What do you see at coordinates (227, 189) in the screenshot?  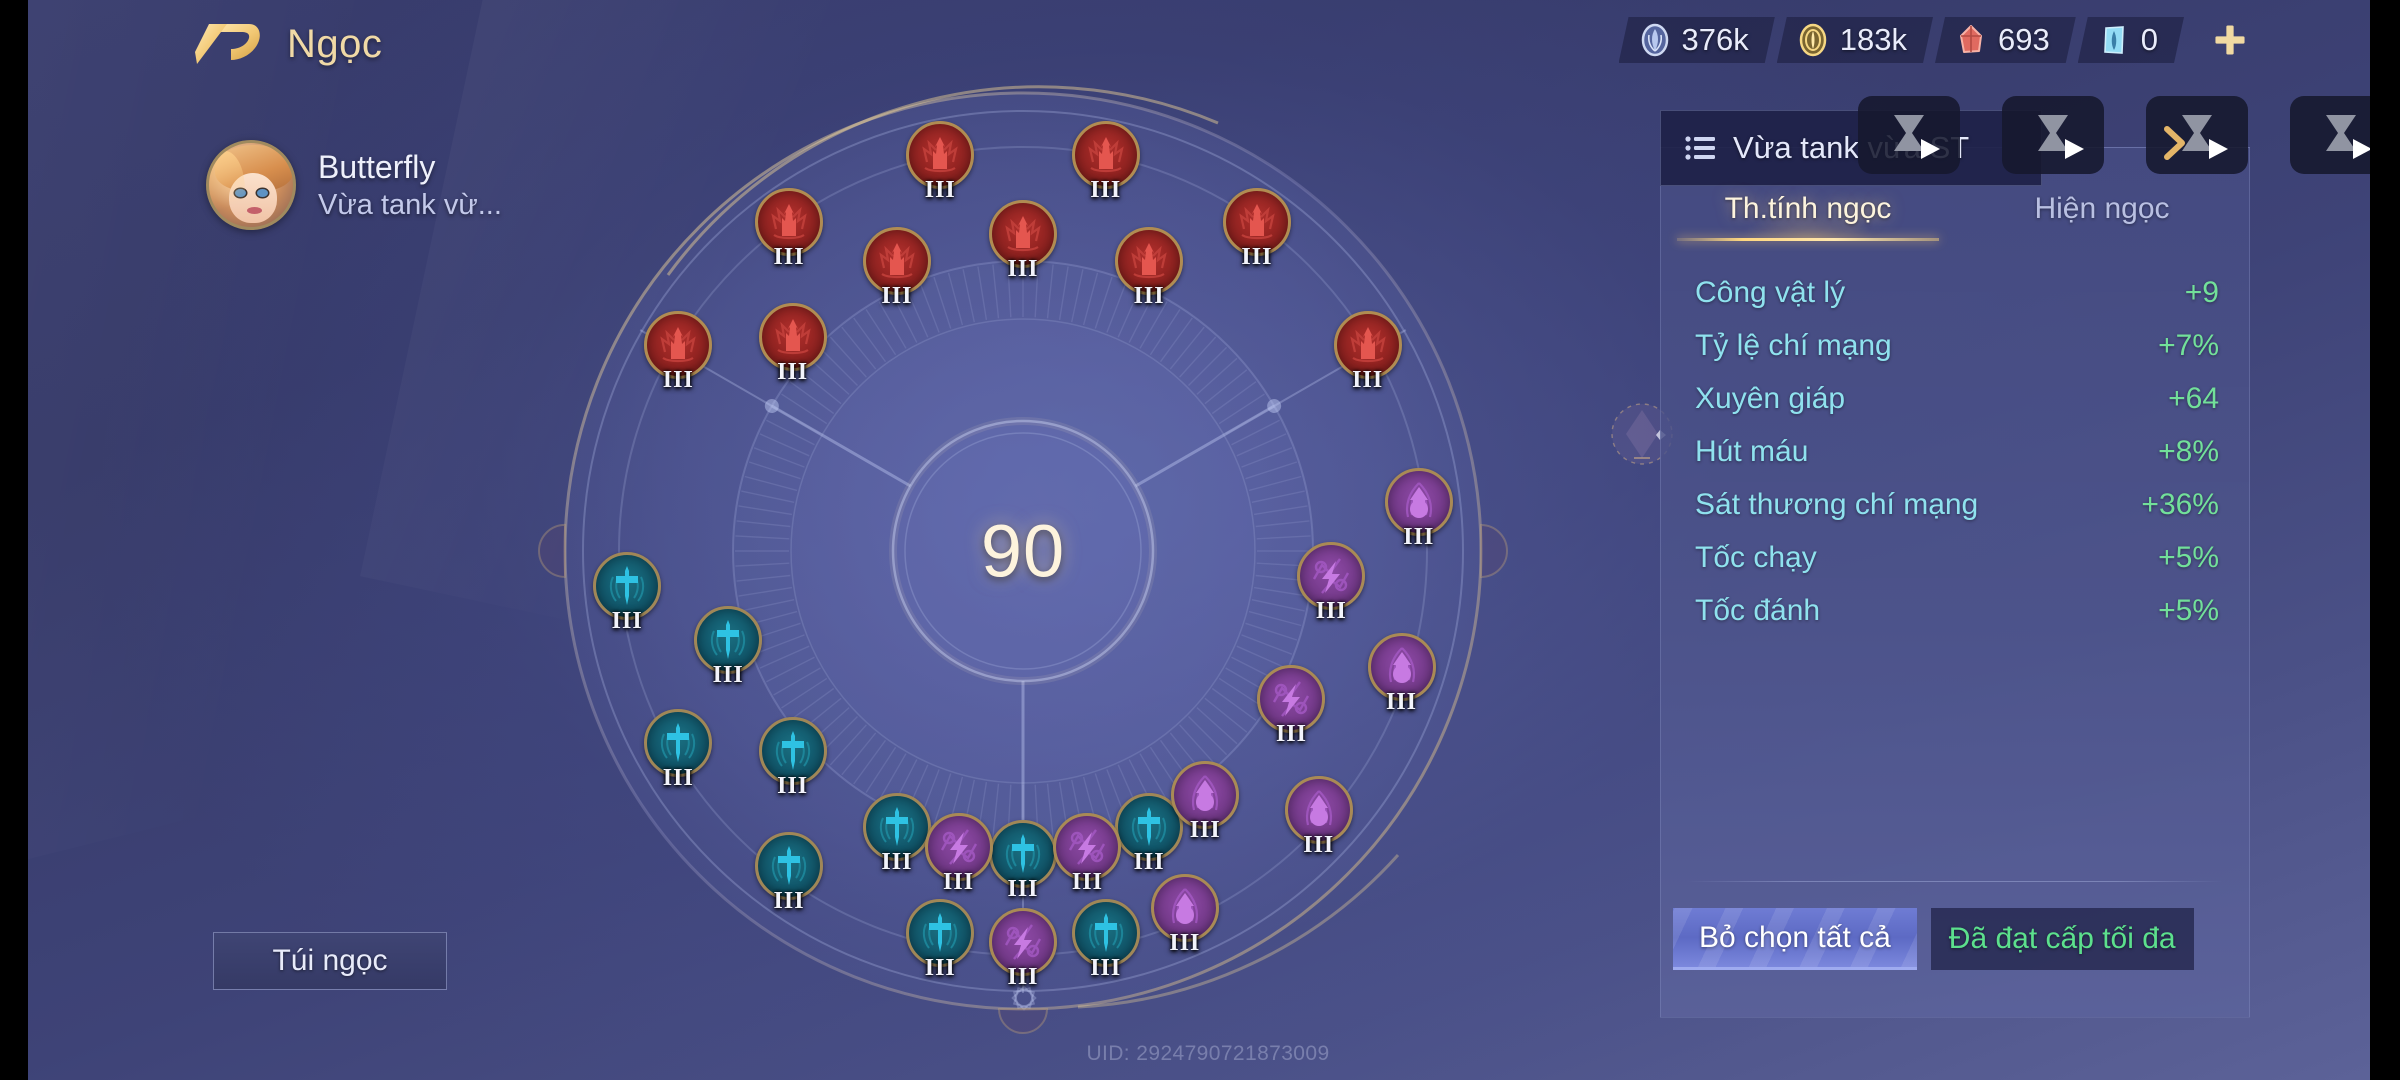 I see `avatar-glow` at bounding box center [227, 189].